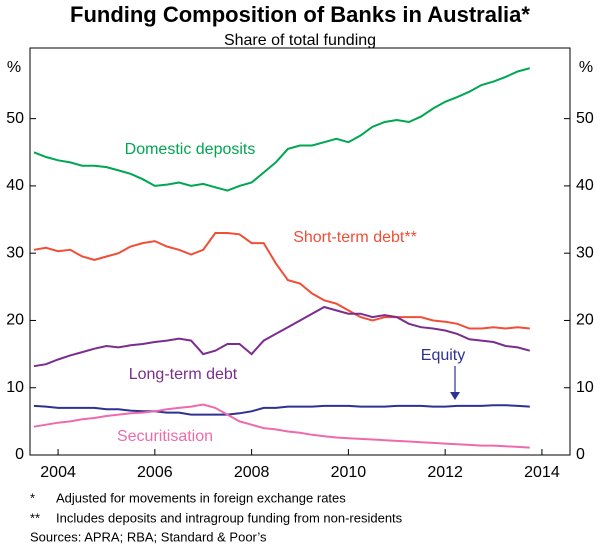 The width and height of the screenshot is (600, 547). What do you see at coordinates (585, 185) in the screenshot?
I see `y2-tick-label: 40` at bounding box center [585, 185].